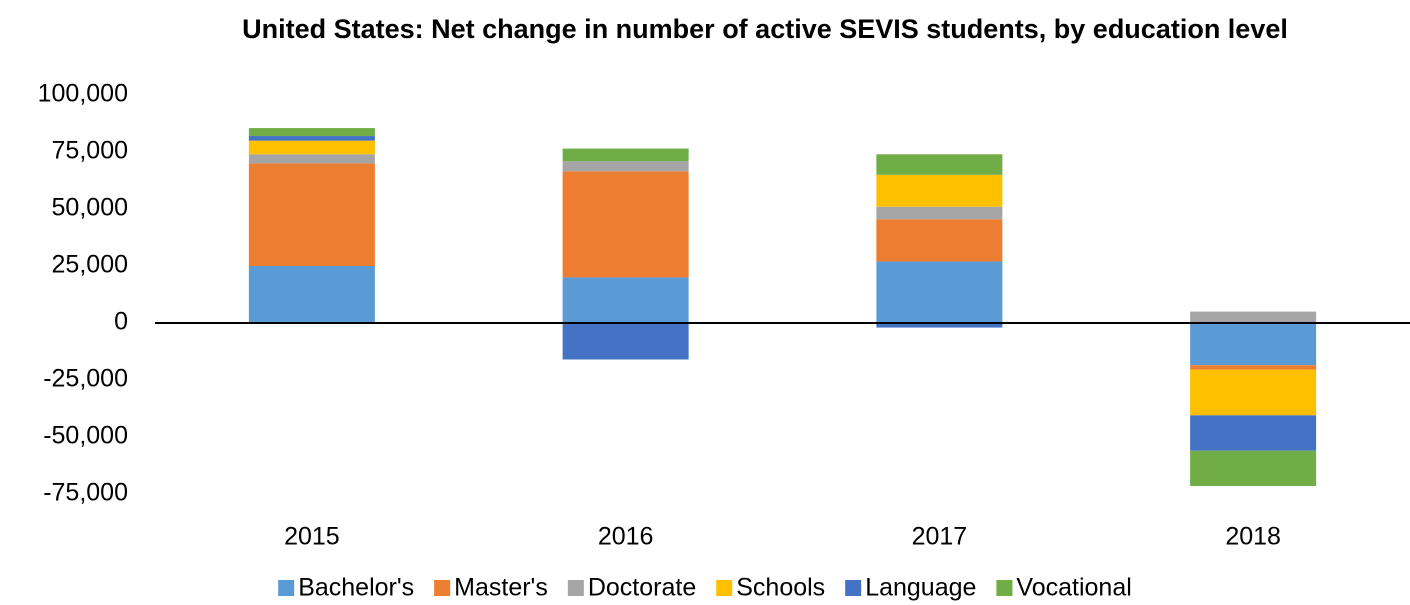 The width and height of the screenshot is (1410, 605). I want to click on y-tick-label: -25,000, so click(85, 379).